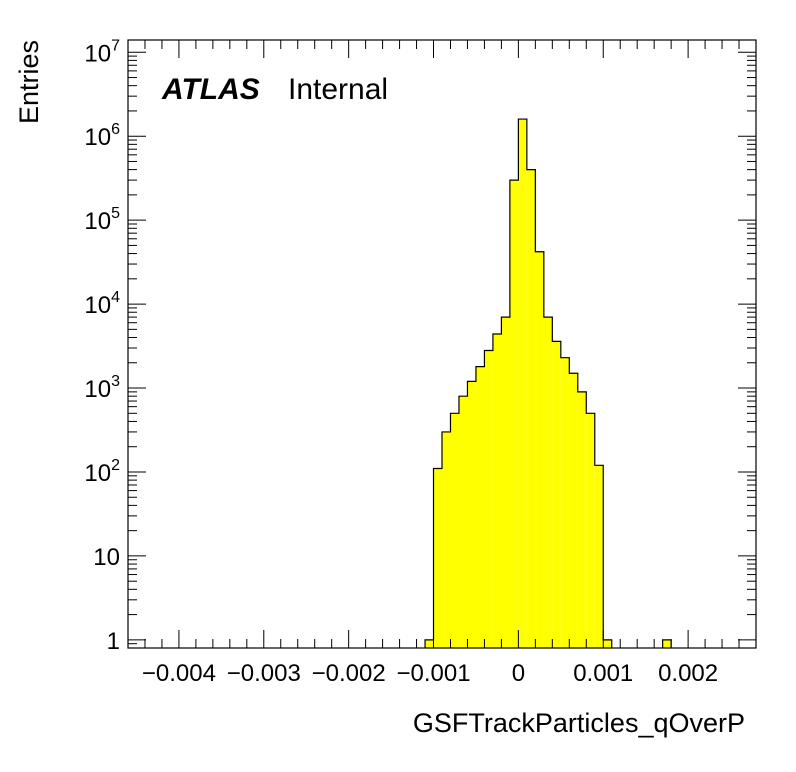  I want to click on y-tick-label: 1, so click(113, 641).